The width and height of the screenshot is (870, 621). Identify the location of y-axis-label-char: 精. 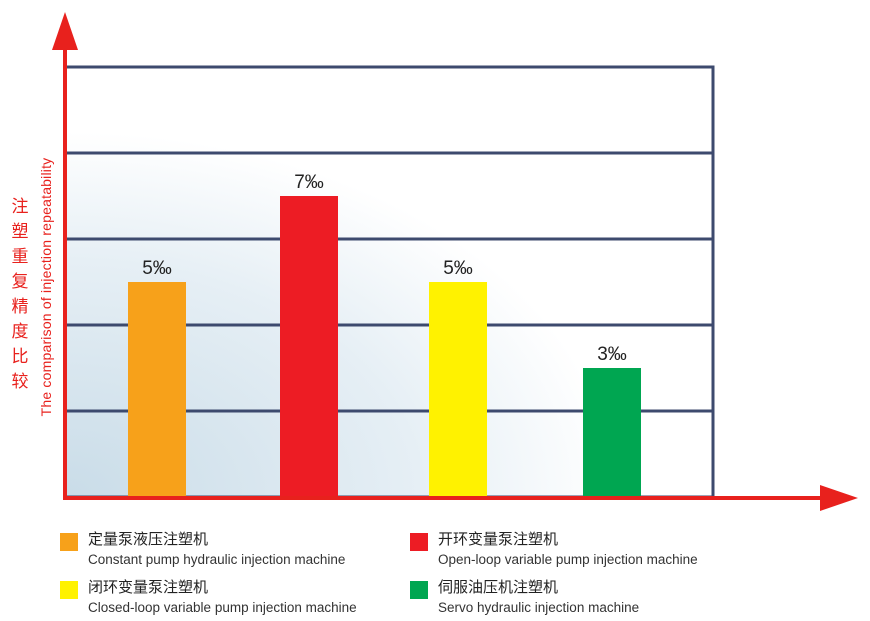
(20, 307).